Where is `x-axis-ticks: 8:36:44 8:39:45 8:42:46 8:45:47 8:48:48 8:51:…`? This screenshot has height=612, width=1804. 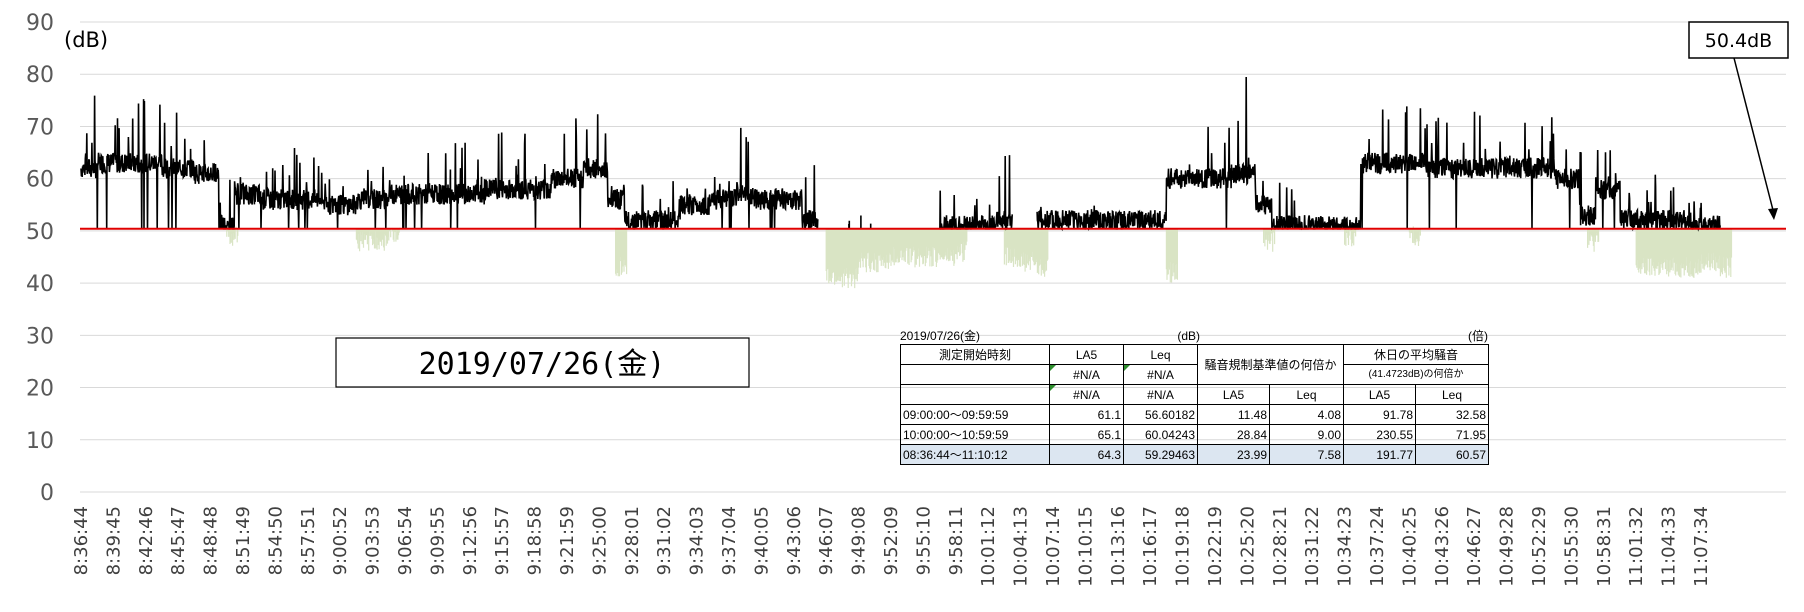
x-axis-ticks: 8:36:44 8:39:45 8:42:46 8:45:47 8:48:48 8:51:… is located at coordinates (891, 546).